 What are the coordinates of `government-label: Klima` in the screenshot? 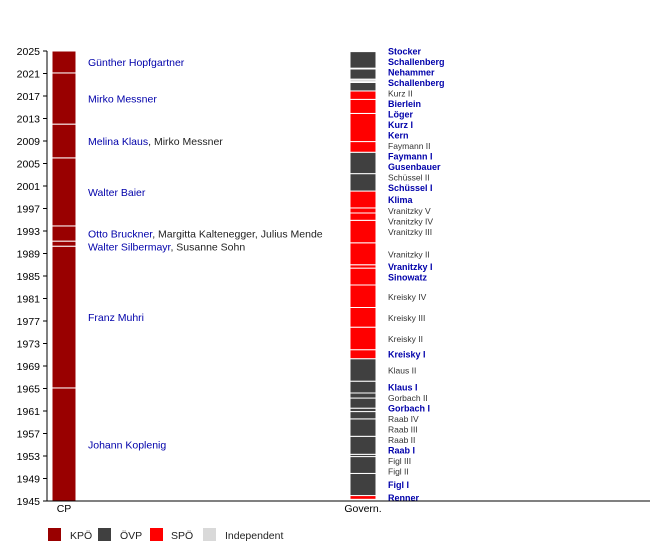 It's located at (401, 200).